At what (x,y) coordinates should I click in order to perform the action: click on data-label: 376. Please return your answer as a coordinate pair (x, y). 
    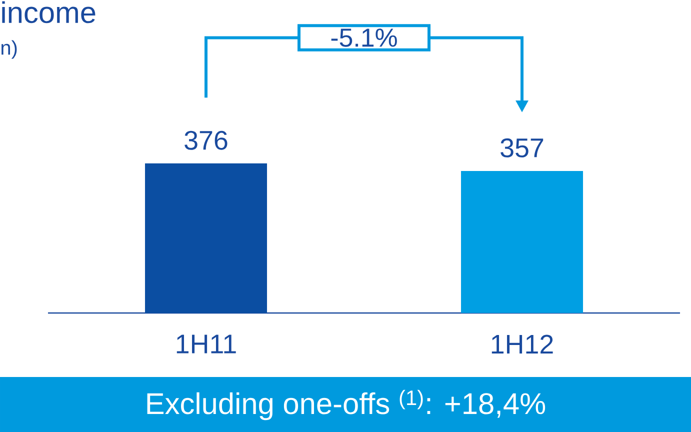
    Looking at the image, I should click on (206, 140).